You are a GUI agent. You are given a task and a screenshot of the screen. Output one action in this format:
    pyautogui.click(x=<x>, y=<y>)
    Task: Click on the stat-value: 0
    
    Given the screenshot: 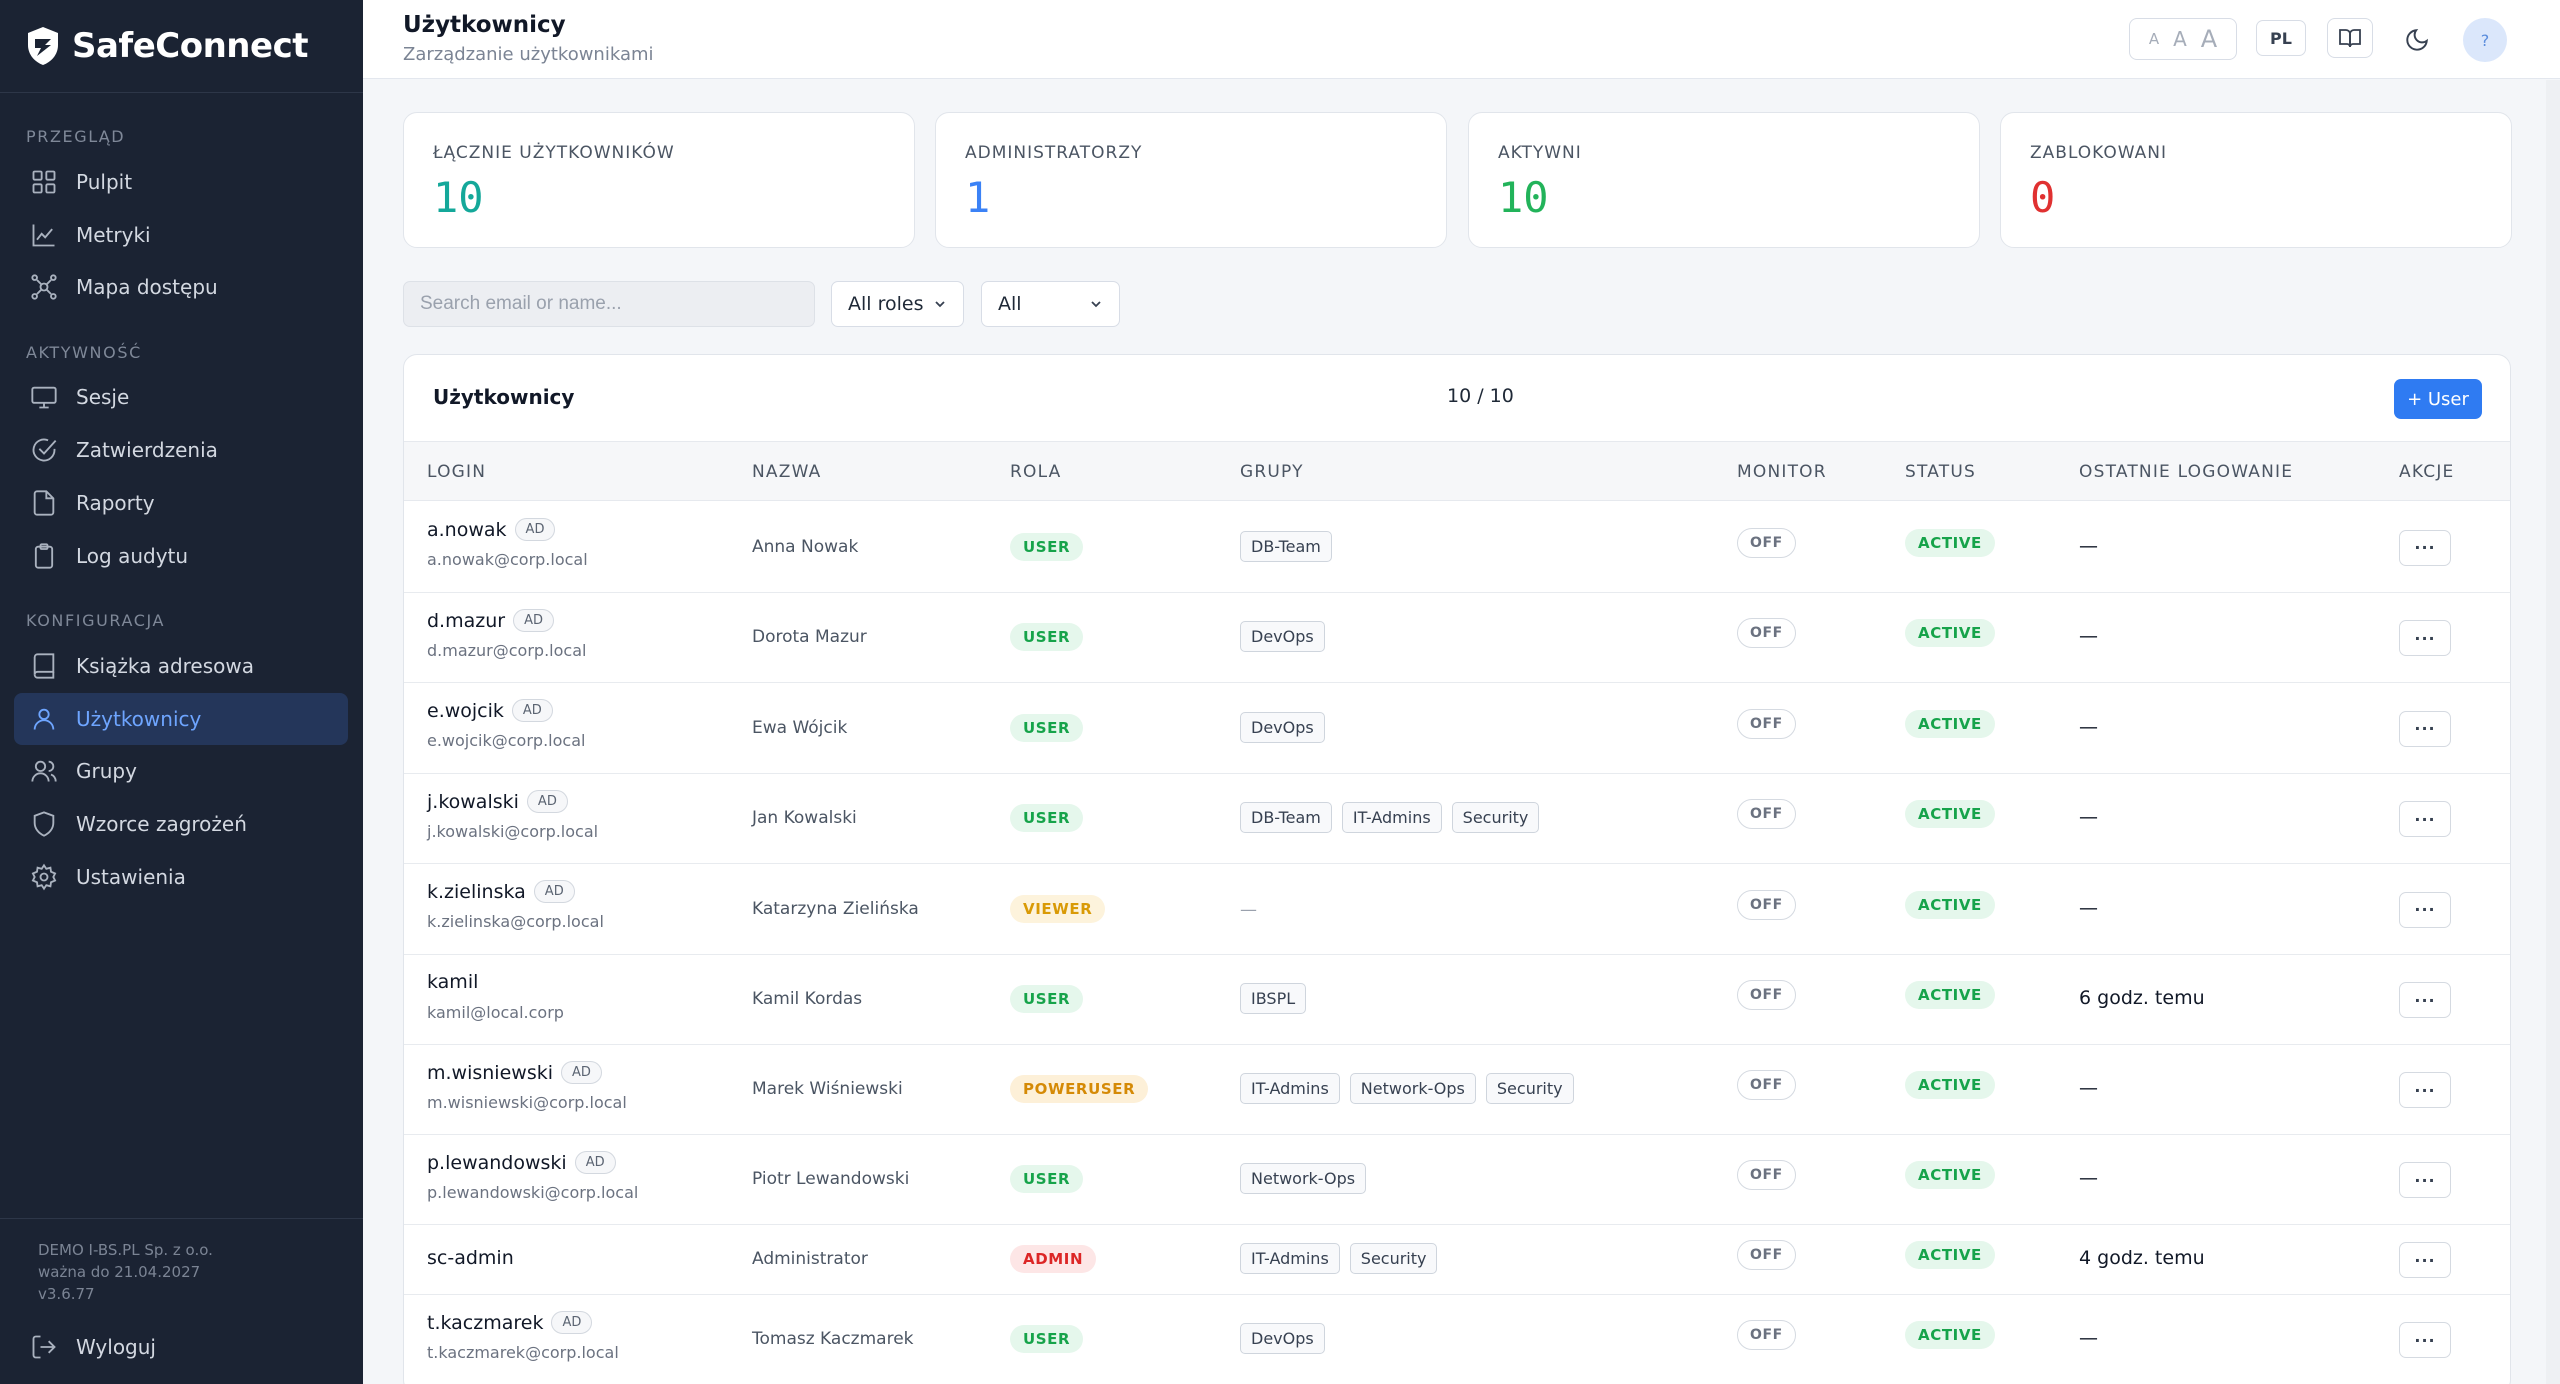 What is the action you would take?
    pyautogui.click(x=2043, y=197)
    